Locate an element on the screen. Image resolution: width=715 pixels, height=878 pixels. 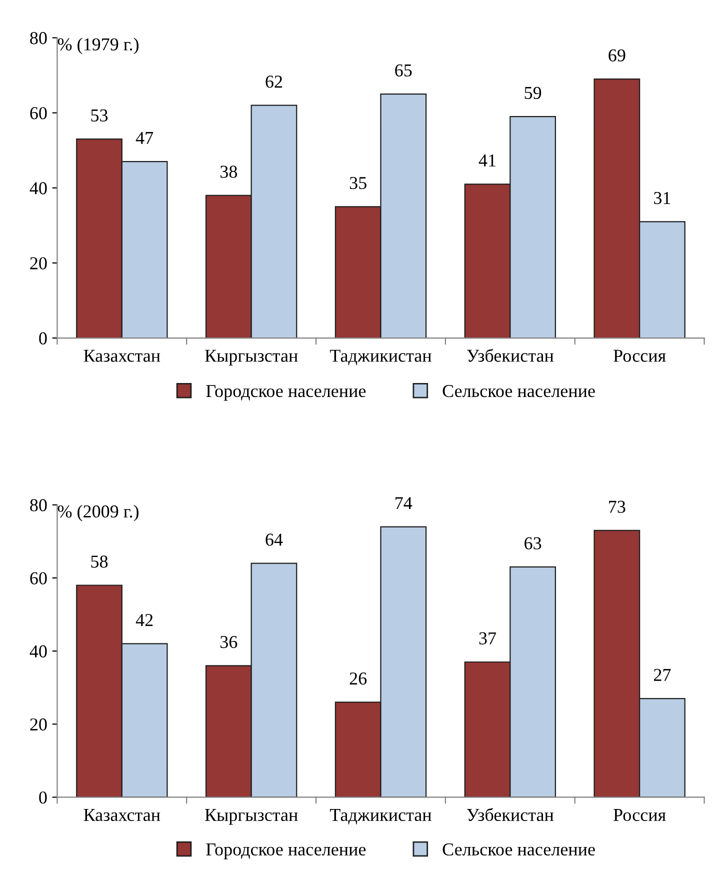
data-label: 53 is located at coordinates (99, 115).